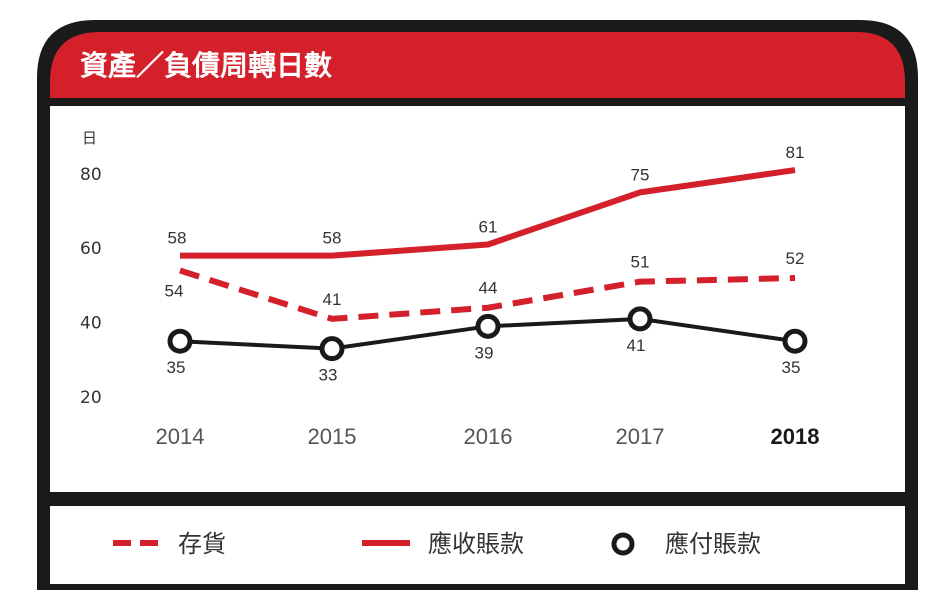 This screenshot has width=934, height=602. What do you see at coordinates (640, 436) in the screenshot?
I see `x-tick-label-2017: 2017` at bounding box center [640, 436].